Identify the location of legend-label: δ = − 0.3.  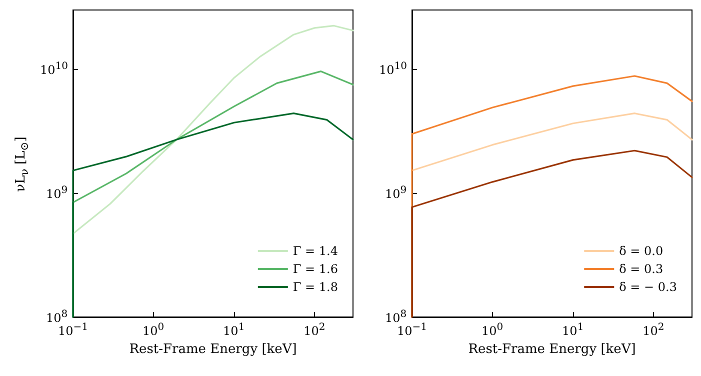
(648, 287).